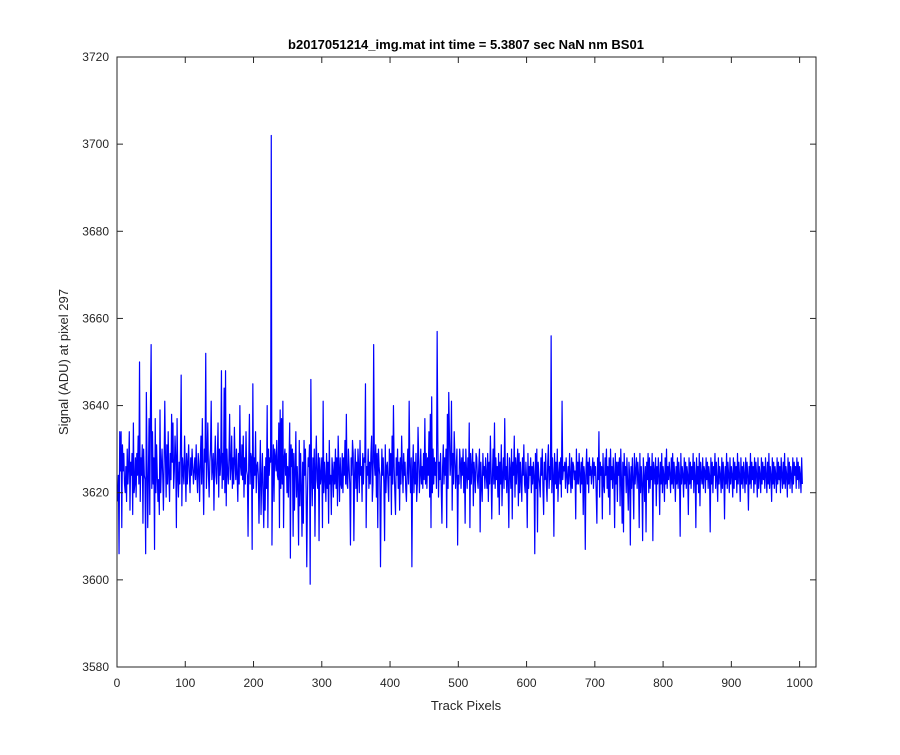 This screenshot has width=900, height=755. Describe the element at coordinates (95, 493) in the screenshot. I see `y-tick-label: 3620` at that location.